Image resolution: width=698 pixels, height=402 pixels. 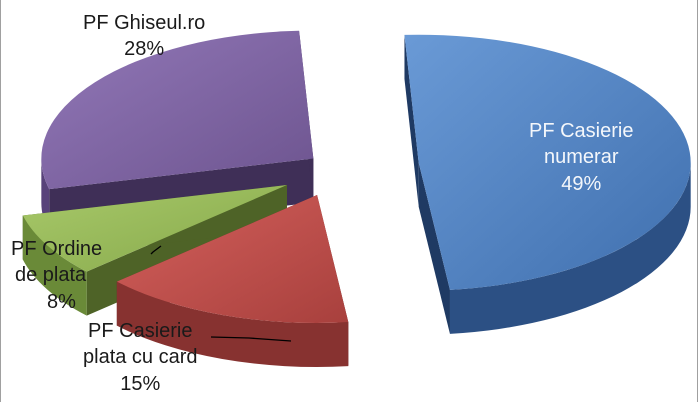 What do you see at coordinates (51, 275) in the screenshot?
I see `slice-label-line: de plata` at bounding box center [51, 275].